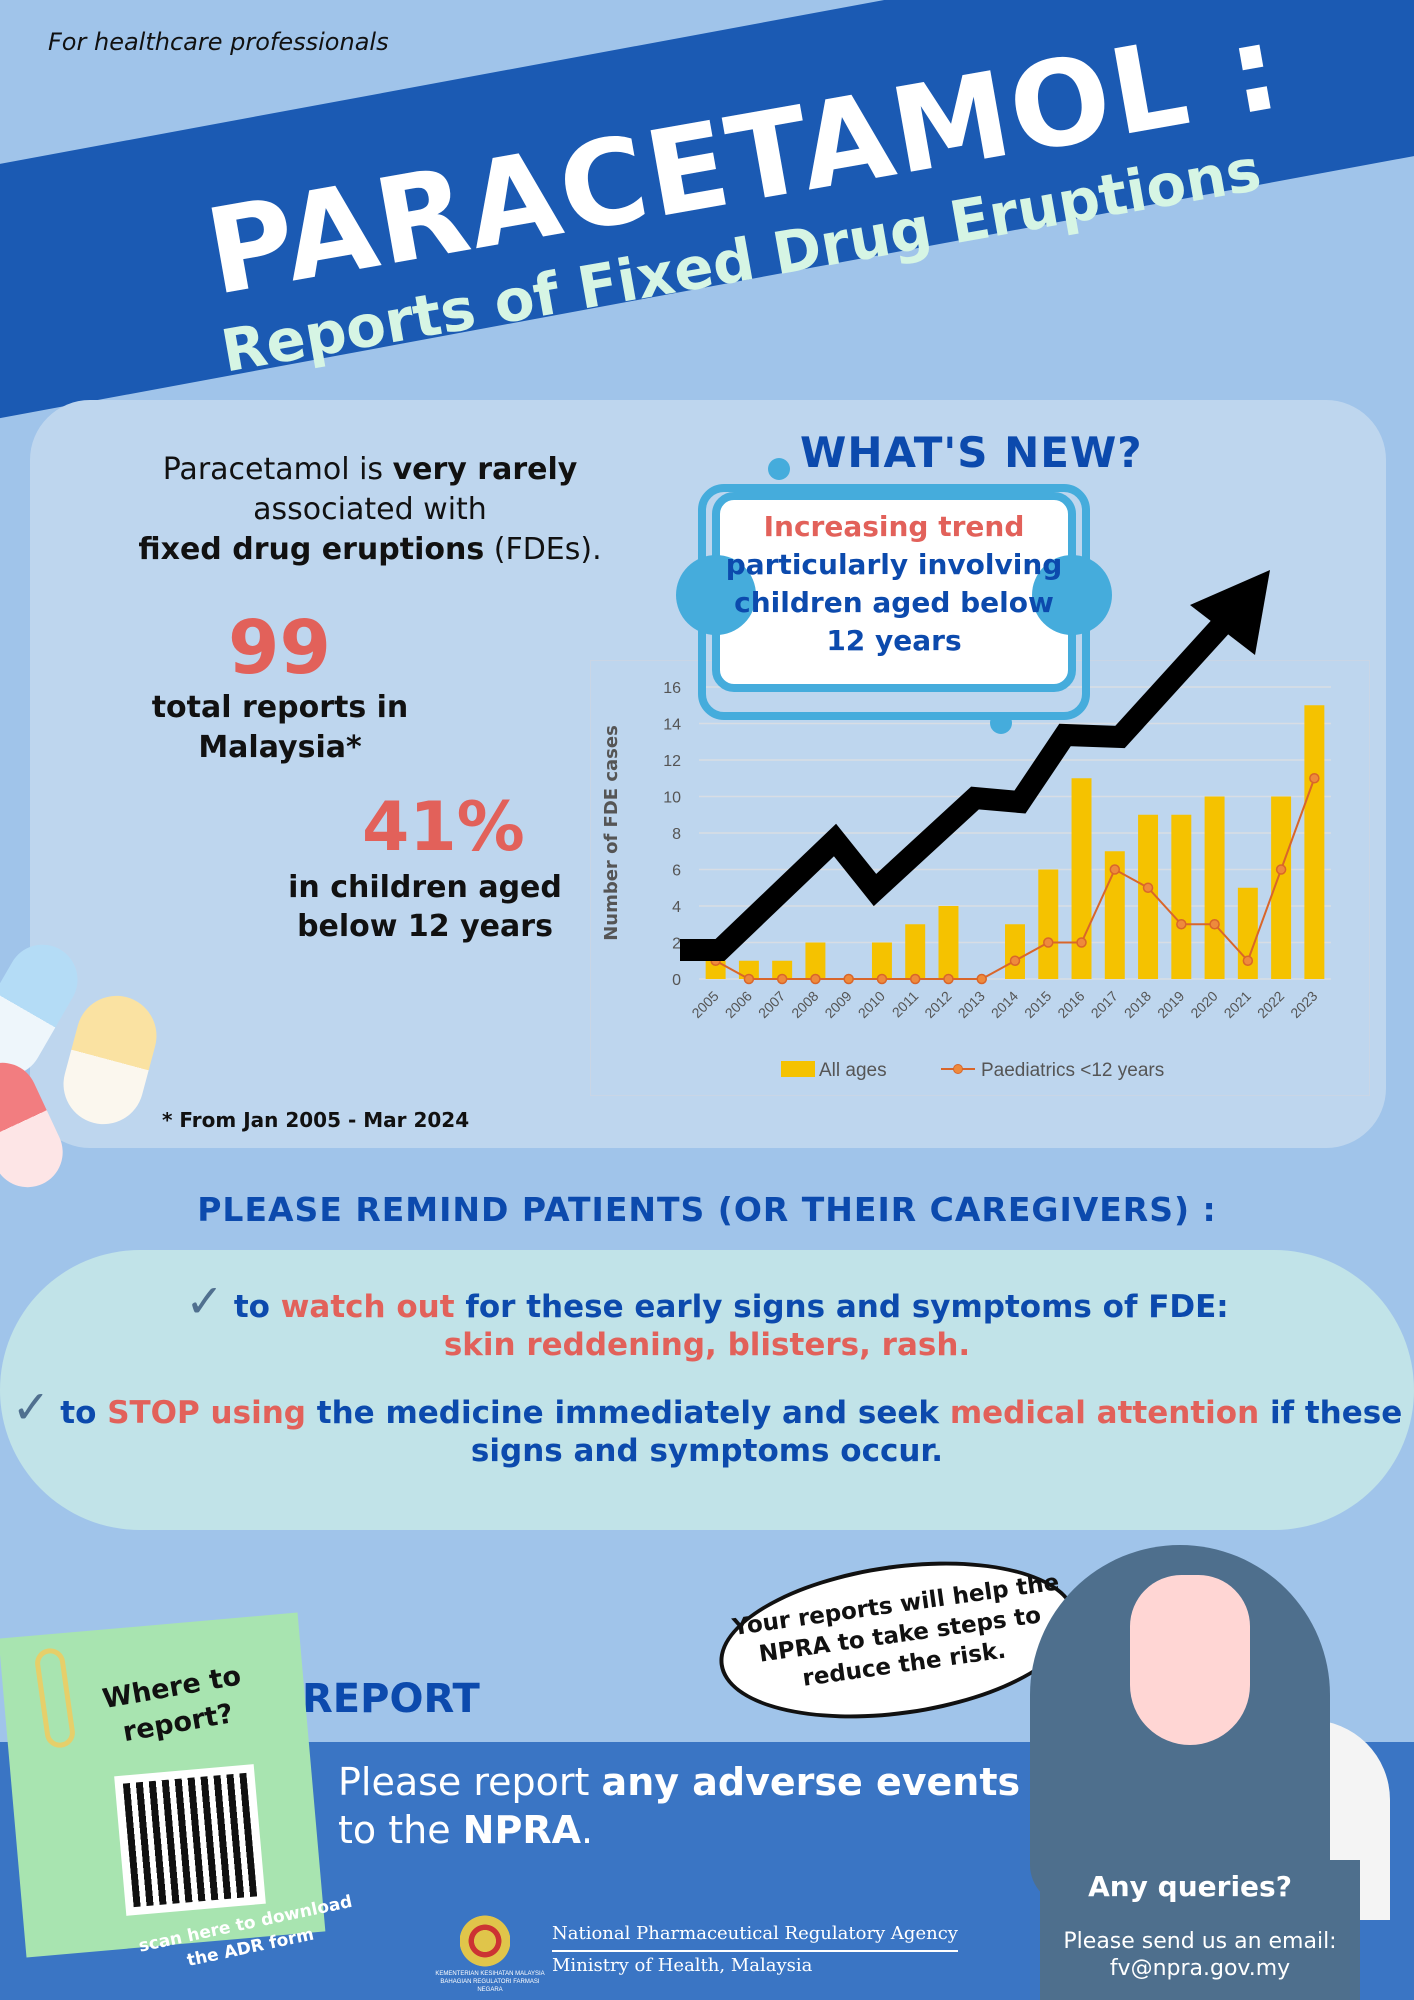 Image resolution: width=1414 pixels, height=2000 pixels. I want to click on callout-dot-right-icon, so click(1072, 595).